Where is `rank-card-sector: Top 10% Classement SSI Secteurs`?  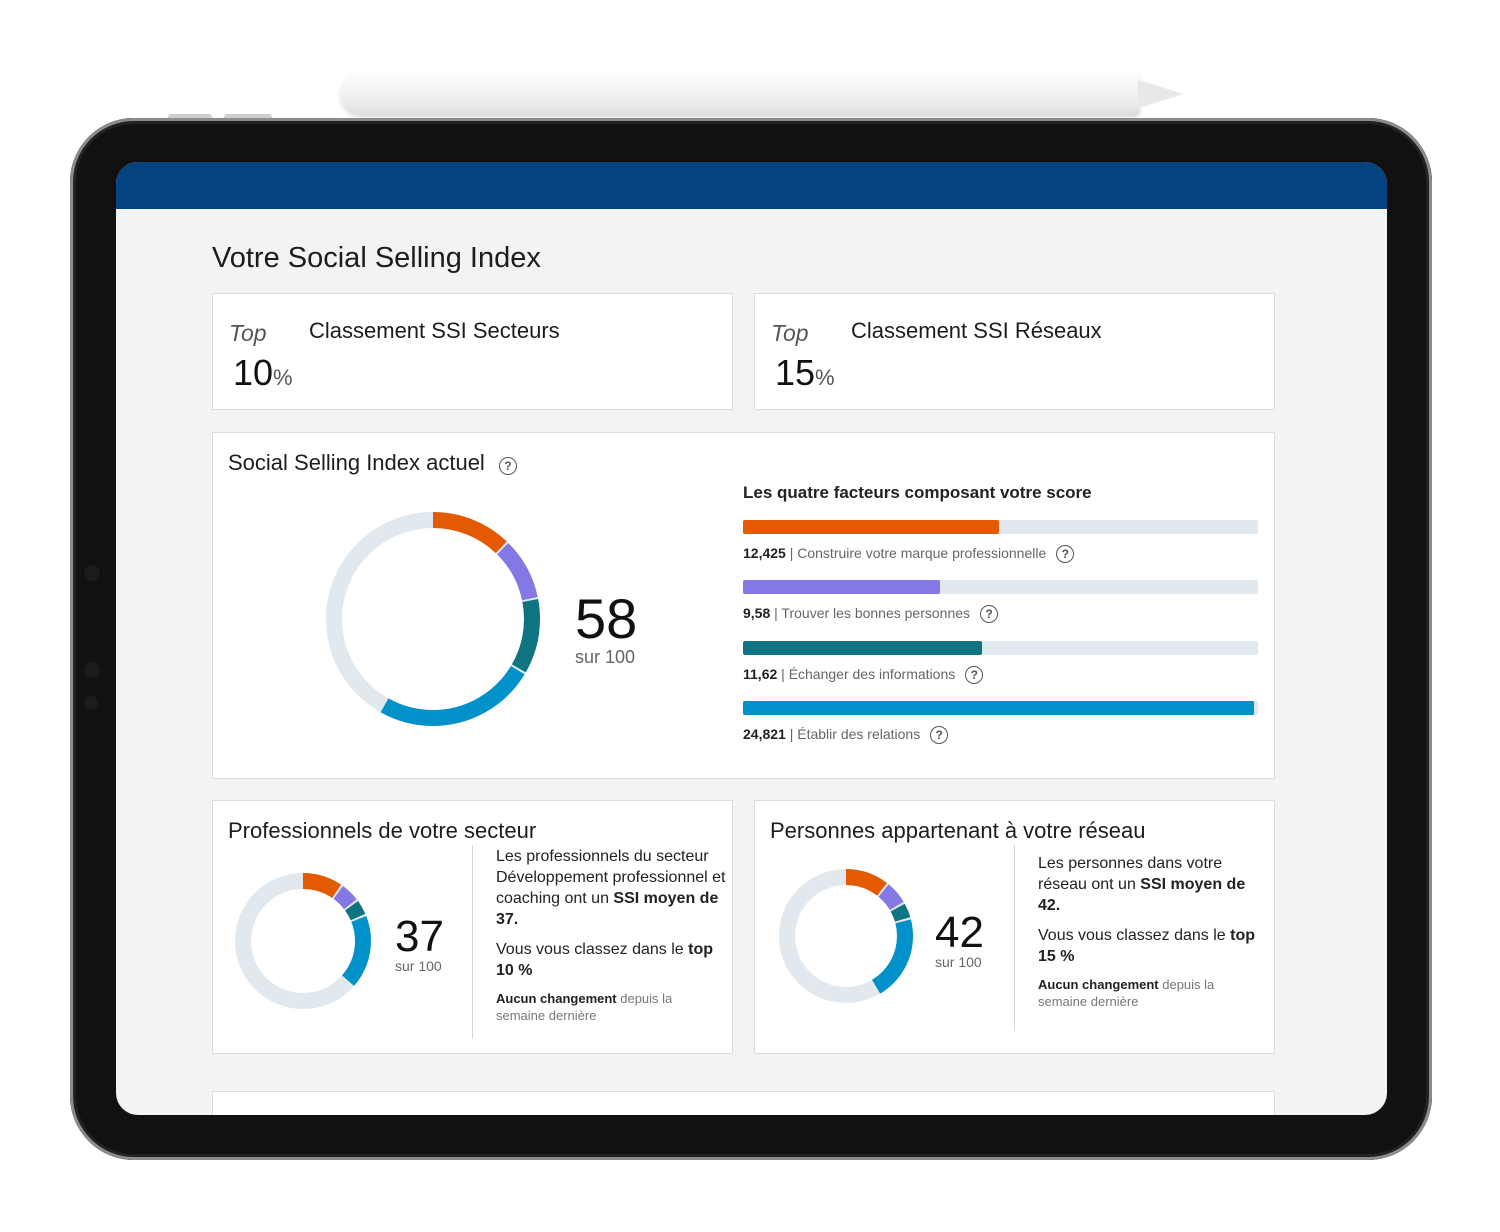
rank-card-sector: Top 10% Classement SSI Secteurs is located at coordinates (472, 351).